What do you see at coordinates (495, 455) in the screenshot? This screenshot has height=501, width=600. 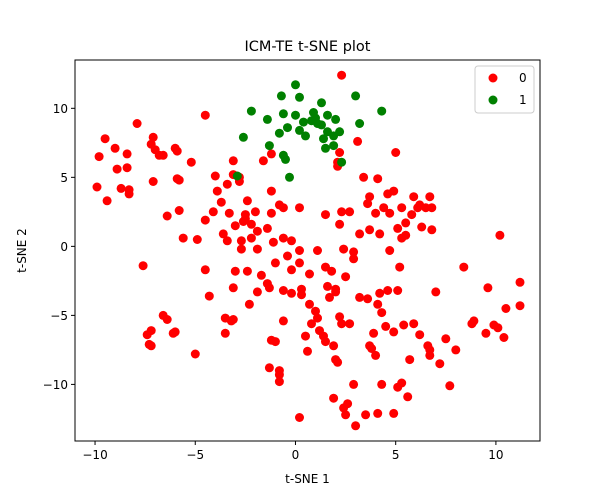 I see `x-tick-label: 10` at bounding box center [495, 455].